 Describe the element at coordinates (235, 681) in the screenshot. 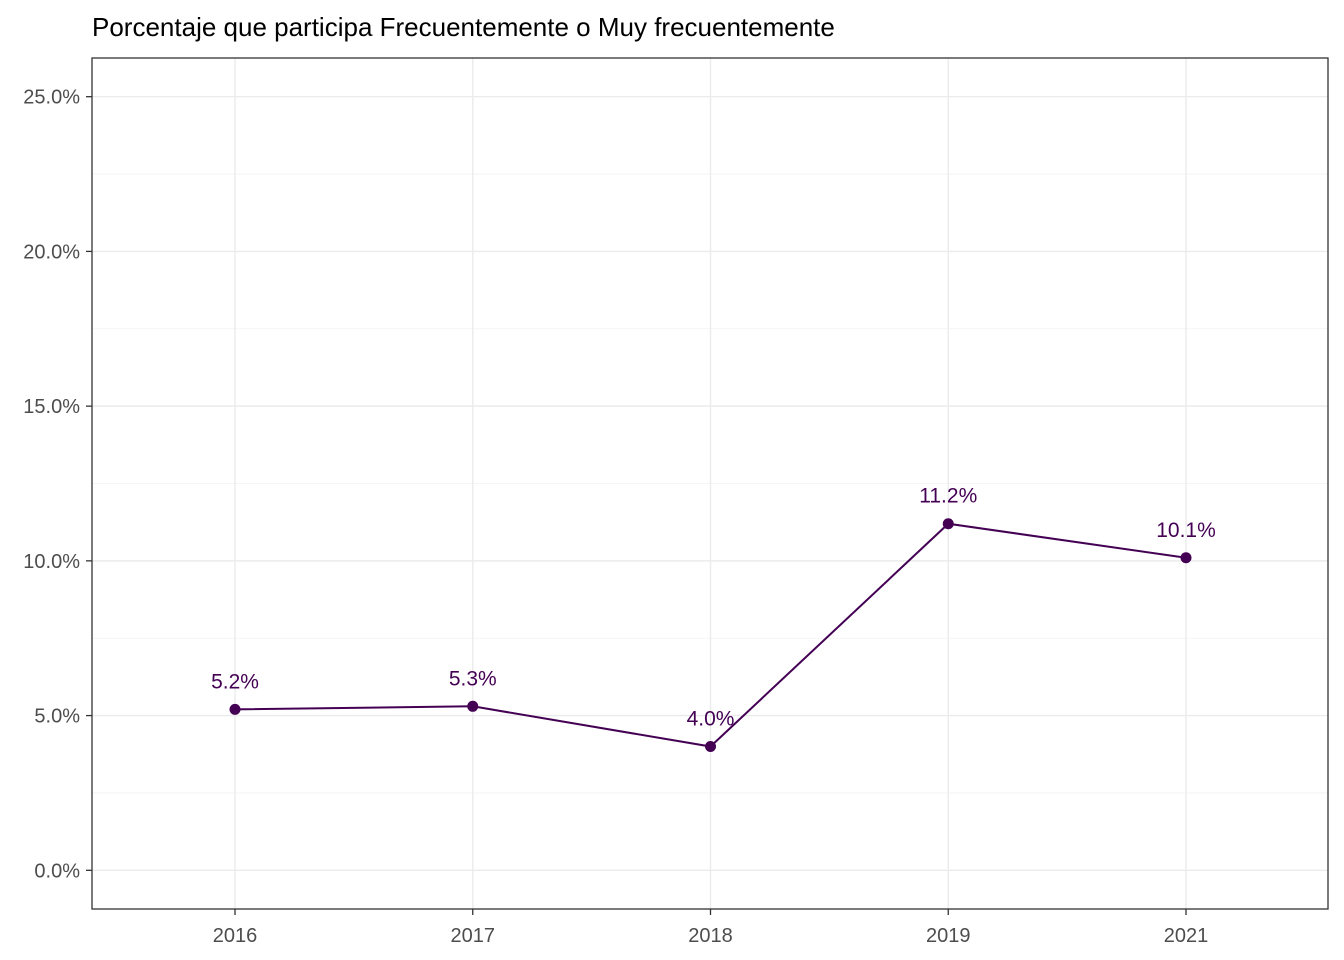

I see `data-label: 5.2%` at that location.